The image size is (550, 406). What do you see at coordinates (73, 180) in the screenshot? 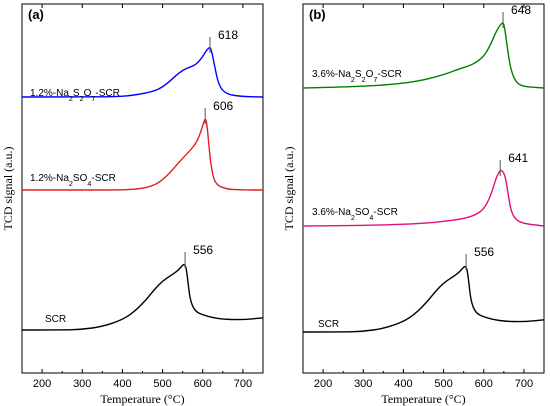
I see `series-label: 1.2%-Na2SO4-SCR` at bounding box center [73, 180].